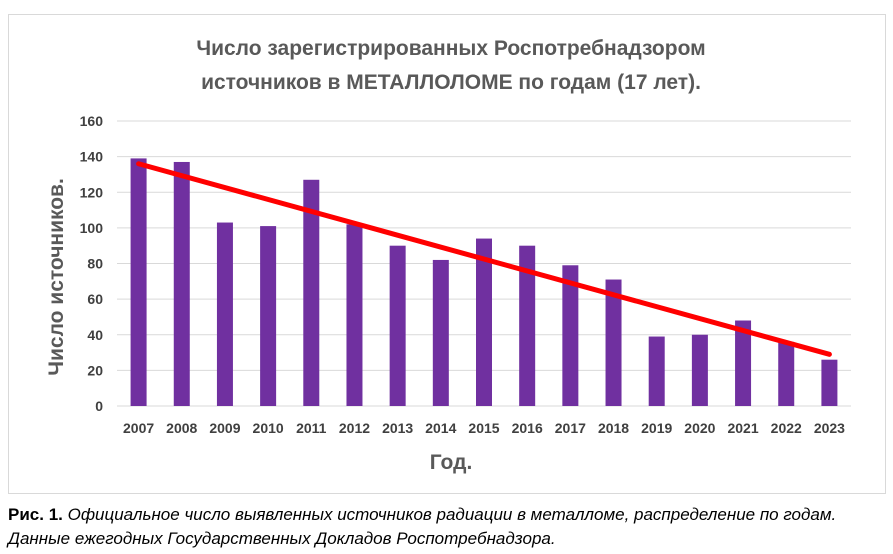  Describe the element at coordinates (99, 406) in the screenshot. I see `y-tick-label: 0` at that location.